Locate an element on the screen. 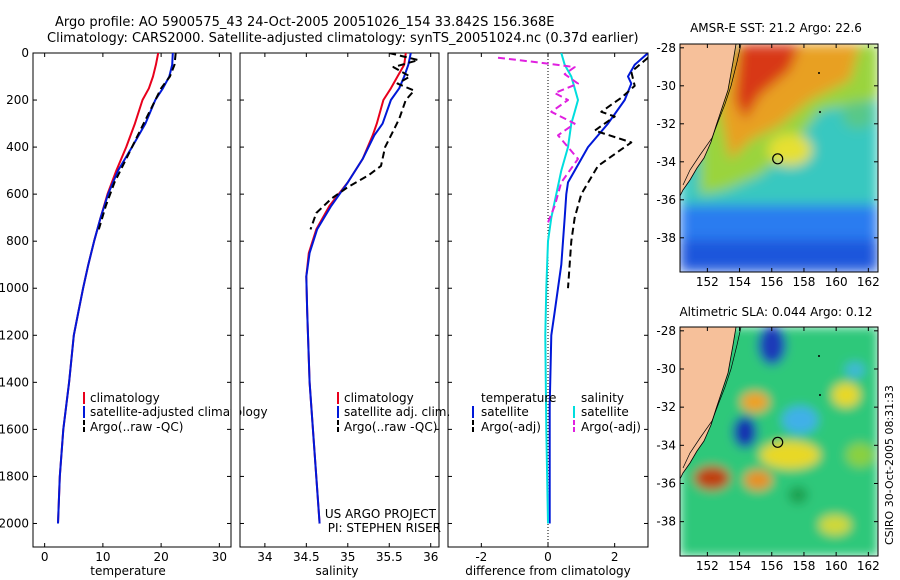  sla-float-marker is located at coordinates (778, 442).